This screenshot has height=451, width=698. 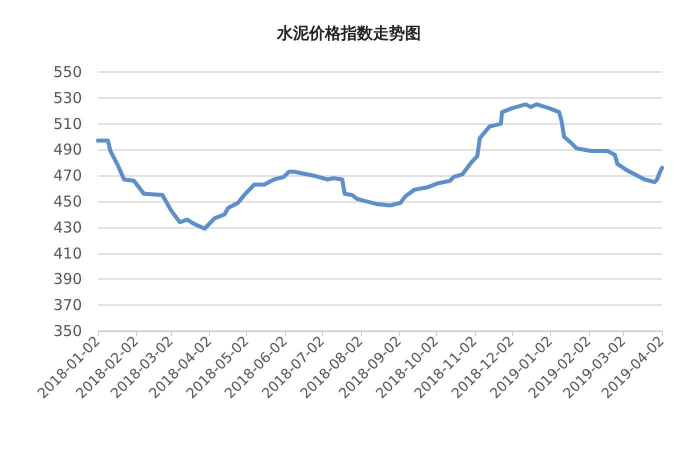 I want to click on y-tick-label: 530, so click(x=67, y=97).